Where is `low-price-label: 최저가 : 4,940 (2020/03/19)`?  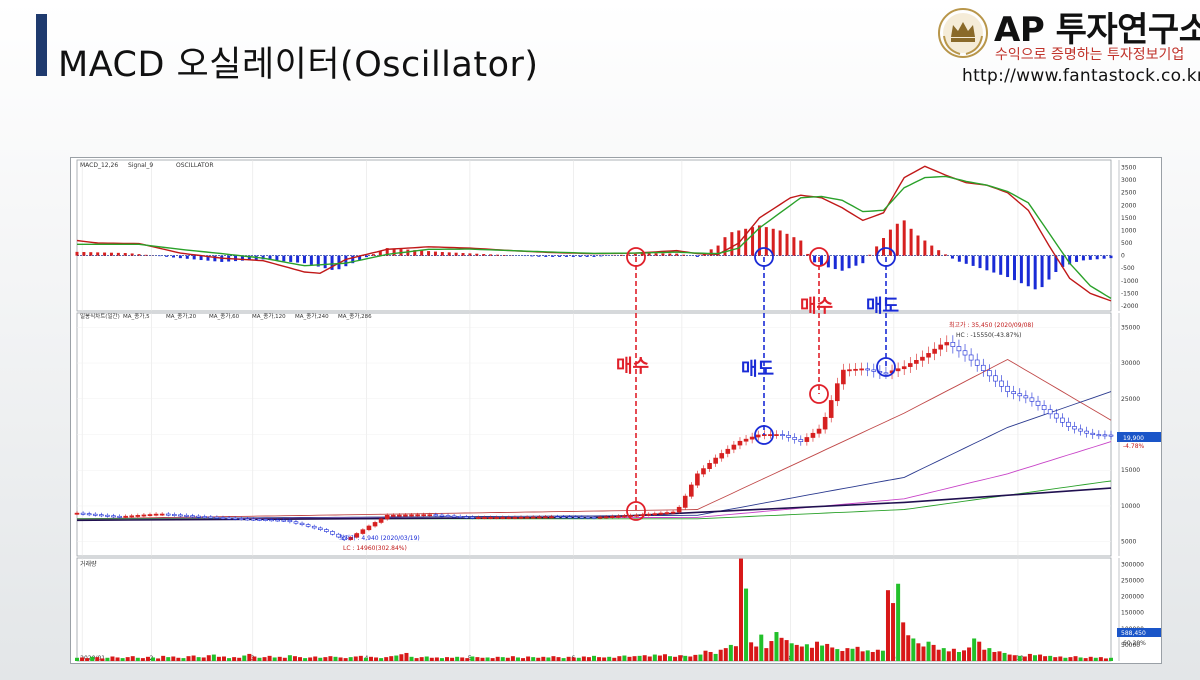 low-price-label: 최저가 : 4,940 (2020/03/19) is located at coordinates (379, 538).